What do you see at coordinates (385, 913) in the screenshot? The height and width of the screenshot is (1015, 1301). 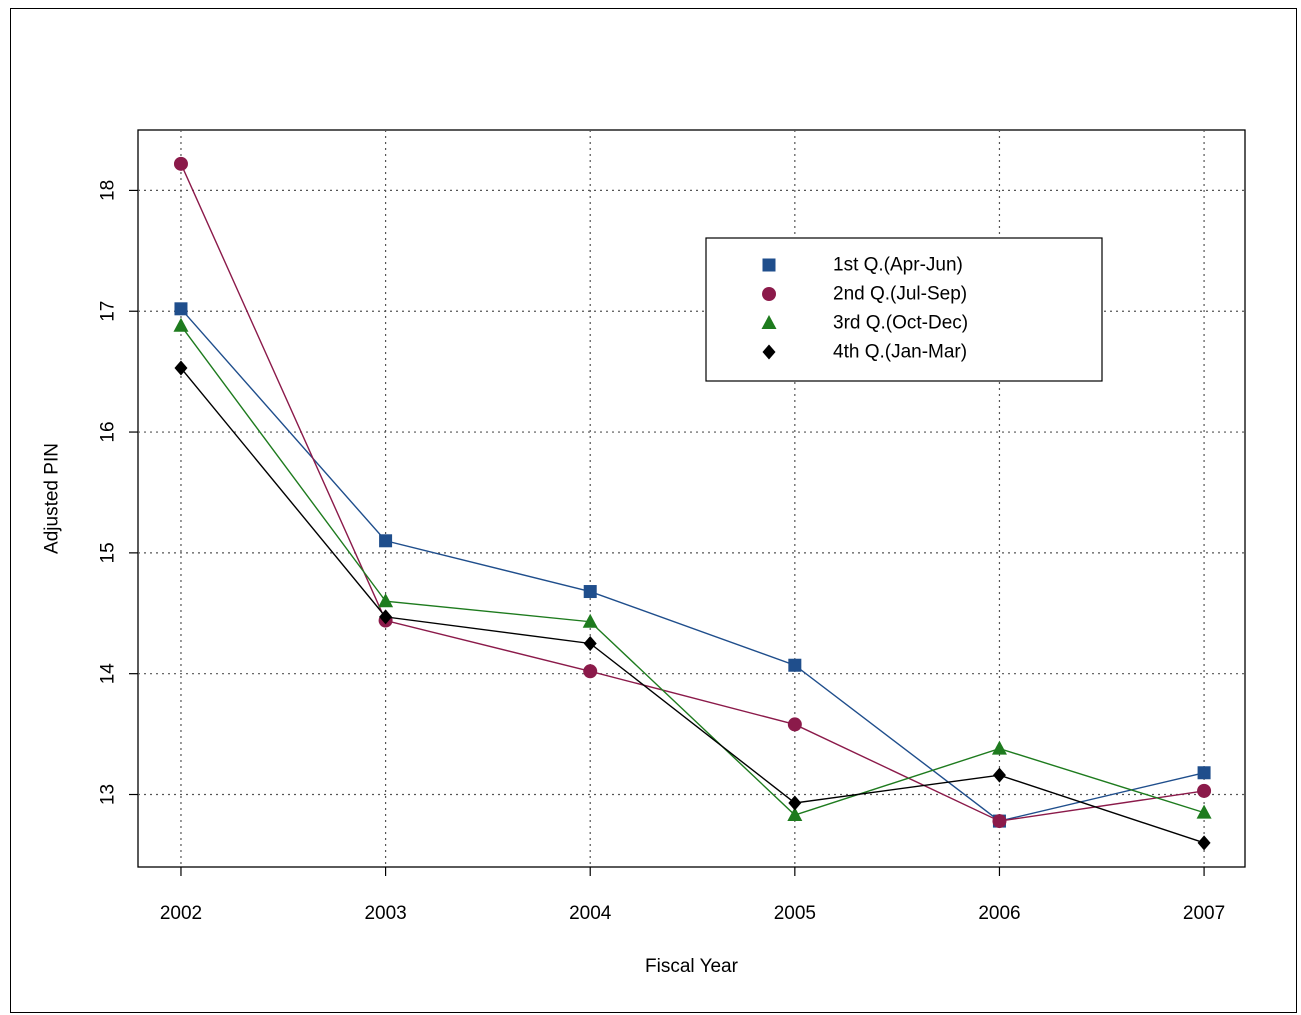 I see `x-tick-label: 2003` at bounding box center [385, 913].